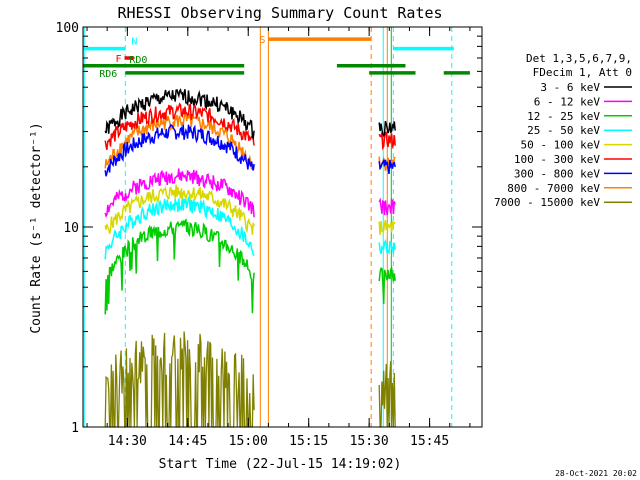 The width and height of the screenshot is (640, 480). I want to click on y-tick-label-1: 10, so click(71, 228).